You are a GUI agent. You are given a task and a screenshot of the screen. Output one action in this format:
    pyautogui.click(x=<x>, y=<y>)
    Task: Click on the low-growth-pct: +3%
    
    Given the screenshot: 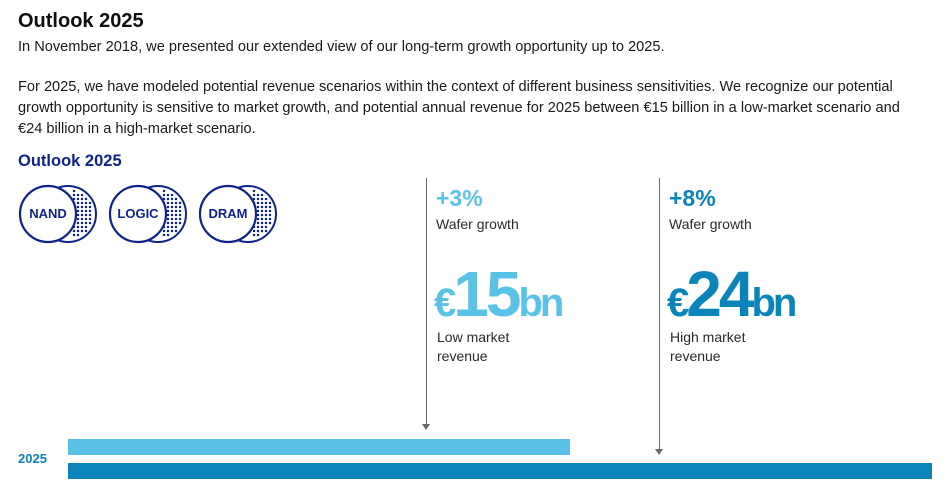 What is the action you would take?
    pyautogui.click(x=459, y=198)
    